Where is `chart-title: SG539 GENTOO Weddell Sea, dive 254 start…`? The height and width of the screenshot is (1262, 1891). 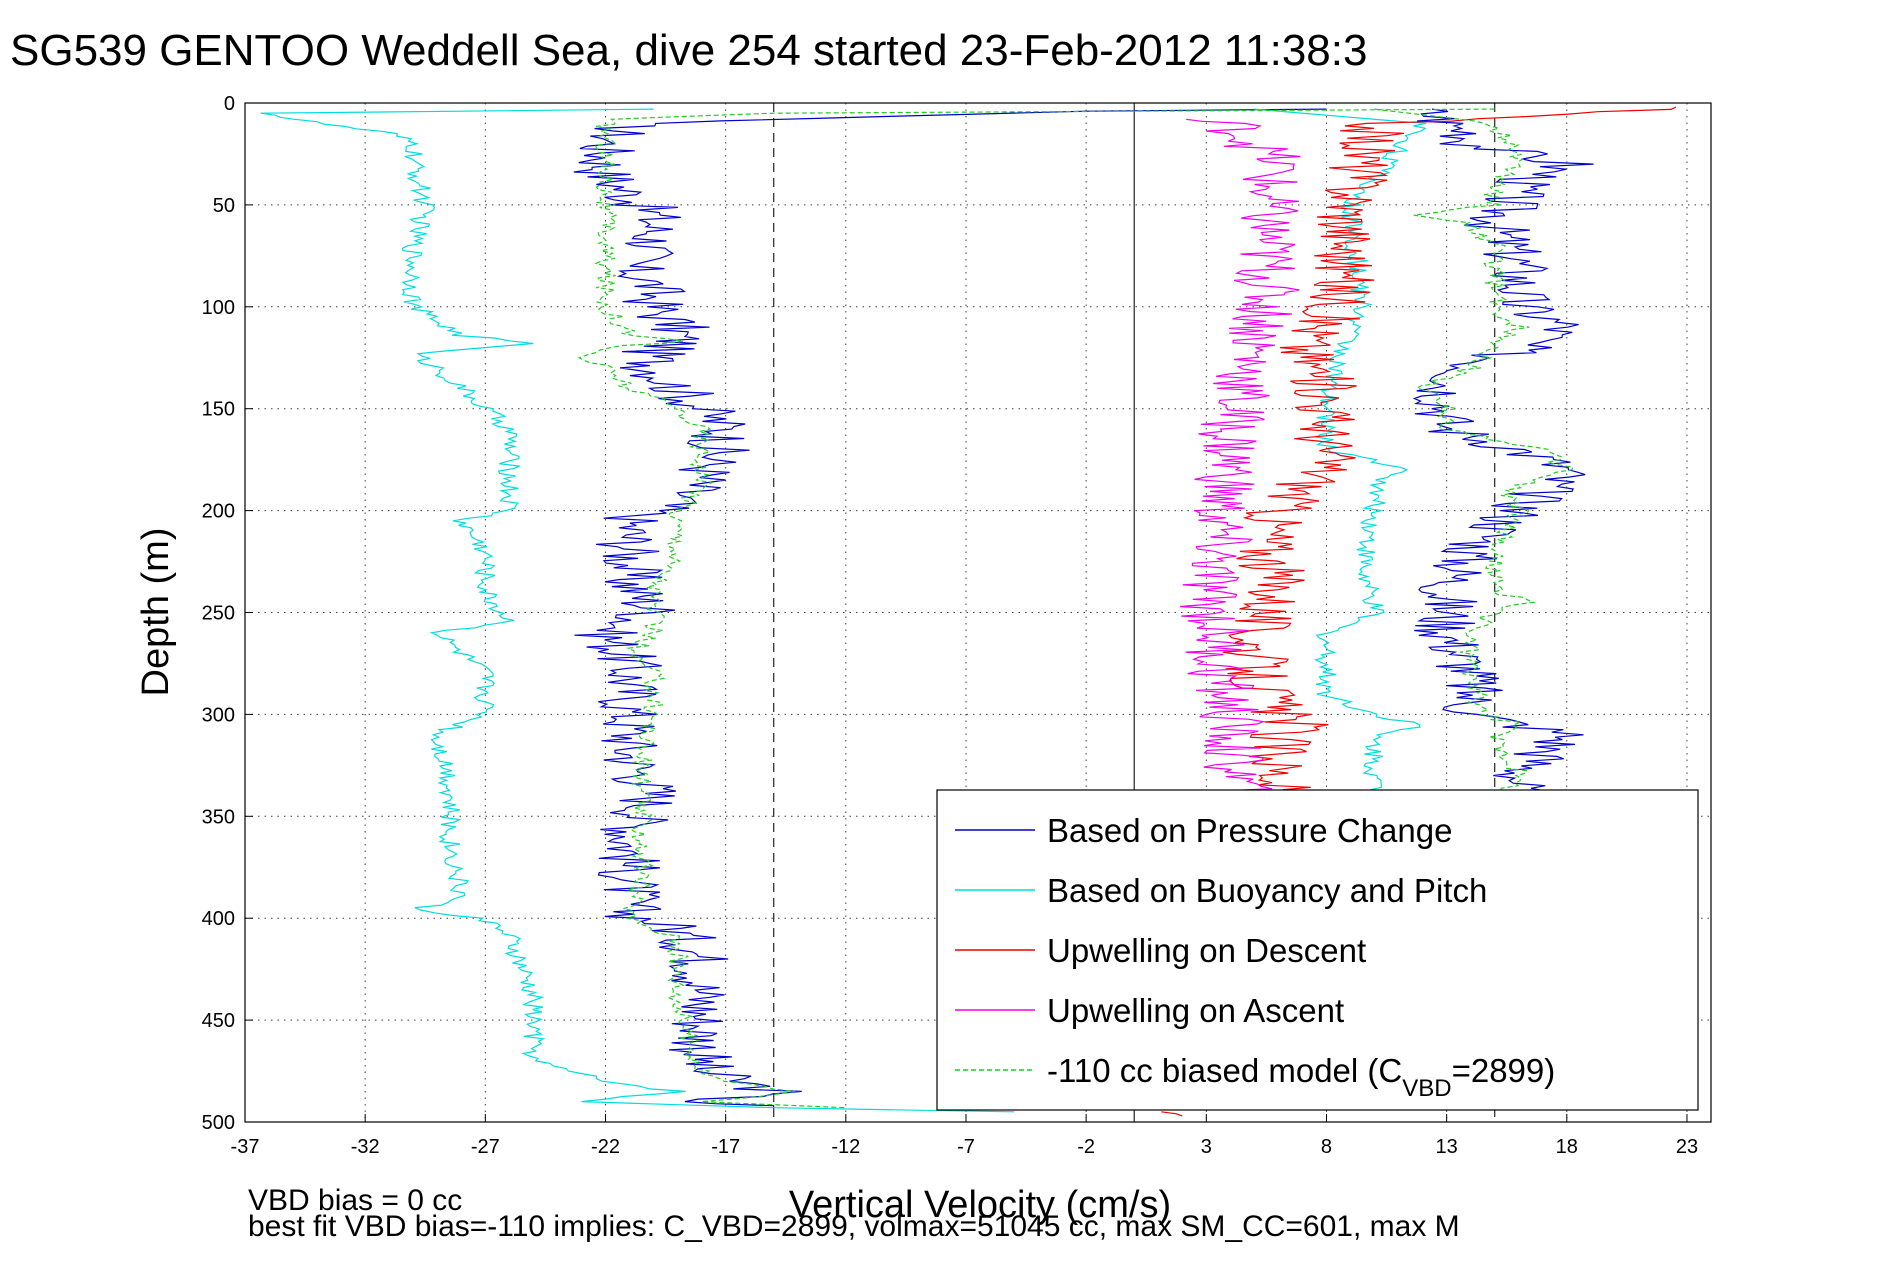 chart-title: SG539 GENTOO Weddell Sea, dive 254 start… is located at coordinates (688, 50).